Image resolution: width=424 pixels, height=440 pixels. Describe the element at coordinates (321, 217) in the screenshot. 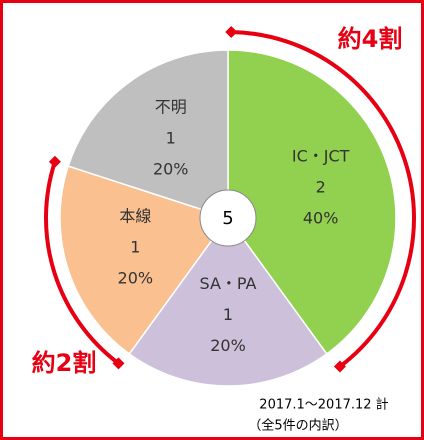

I see `slice-percent: 40%` at that location.